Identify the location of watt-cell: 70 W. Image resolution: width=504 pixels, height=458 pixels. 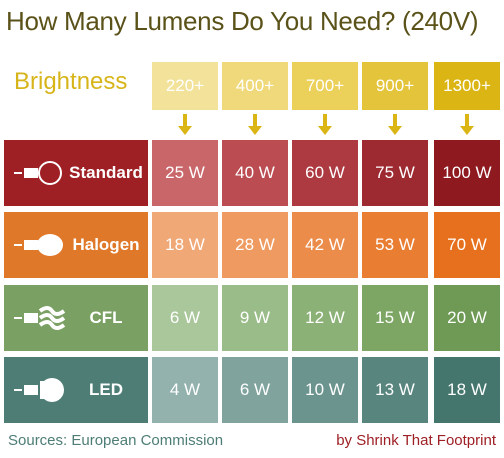
(467, 245).